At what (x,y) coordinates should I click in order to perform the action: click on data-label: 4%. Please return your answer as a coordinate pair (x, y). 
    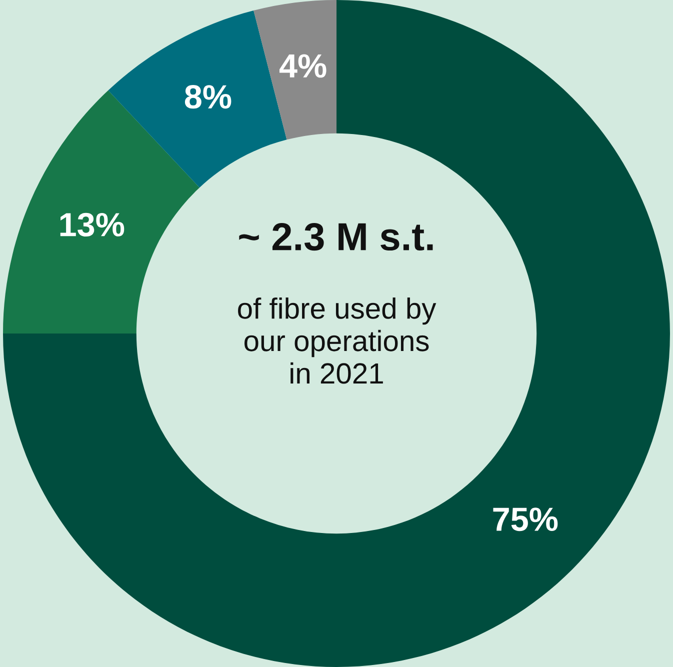
    Looking at the image, I should click on (302, 66).